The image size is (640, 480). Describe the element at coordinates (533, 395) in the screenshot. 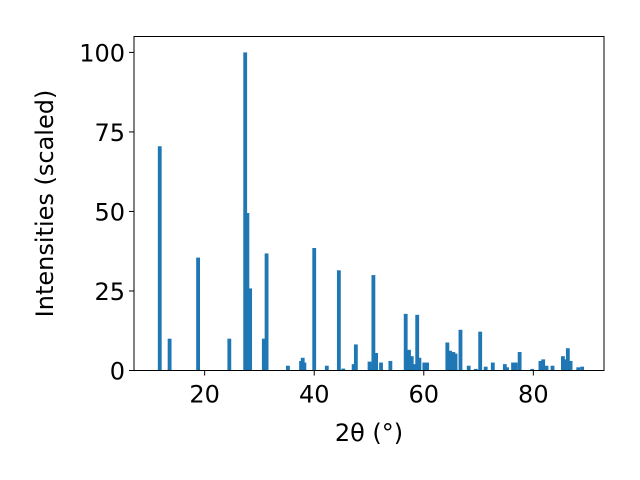

I see `x-tick-label: 80` at that location.